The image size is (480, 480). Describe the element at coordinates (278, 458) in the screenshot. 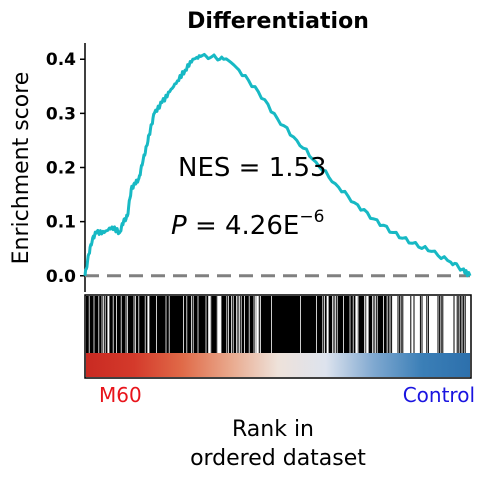

I see `x-axis-label-line2: ordered dataset` at that location.